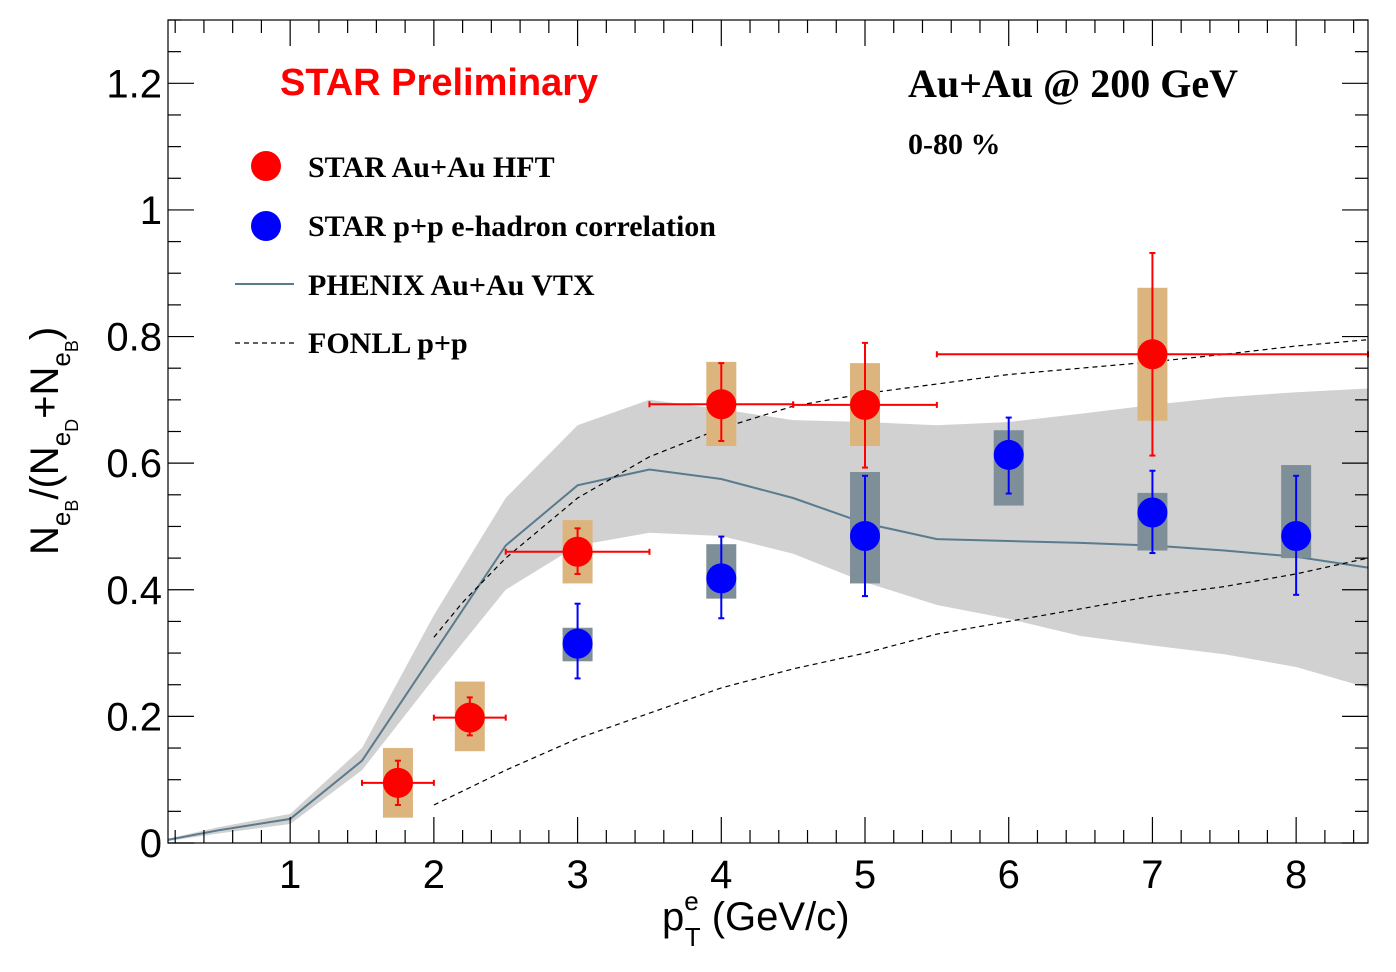 This screenshot has width=1396, height=972. I want to click on x-axis-title-sup: e, so click(691, 901).